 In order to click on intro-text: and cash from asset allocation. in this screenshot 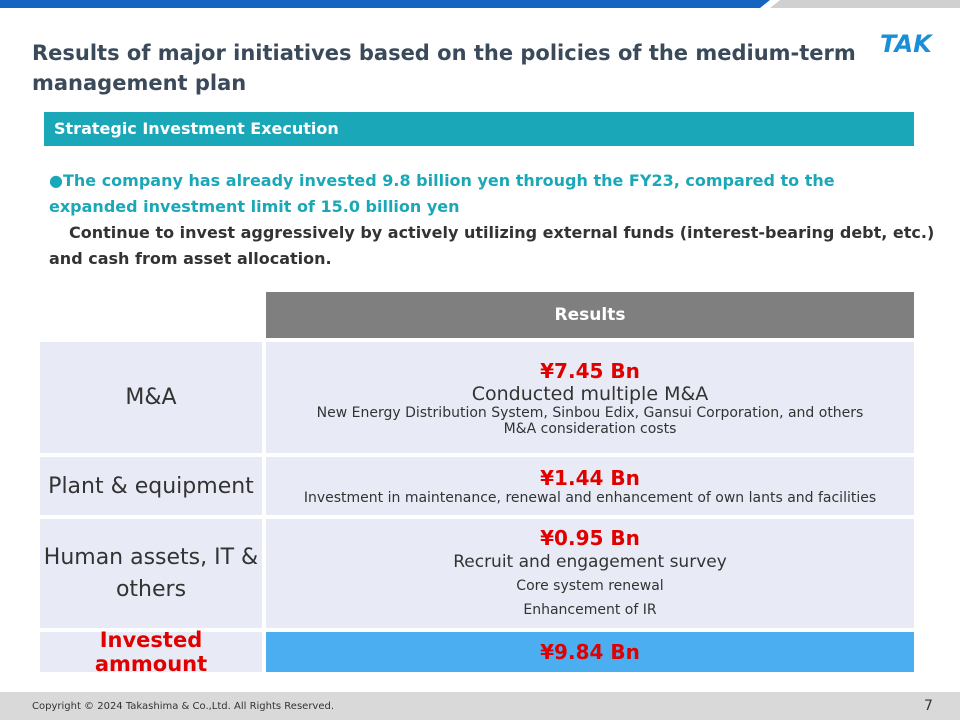, I will do `click(190, 258)`.